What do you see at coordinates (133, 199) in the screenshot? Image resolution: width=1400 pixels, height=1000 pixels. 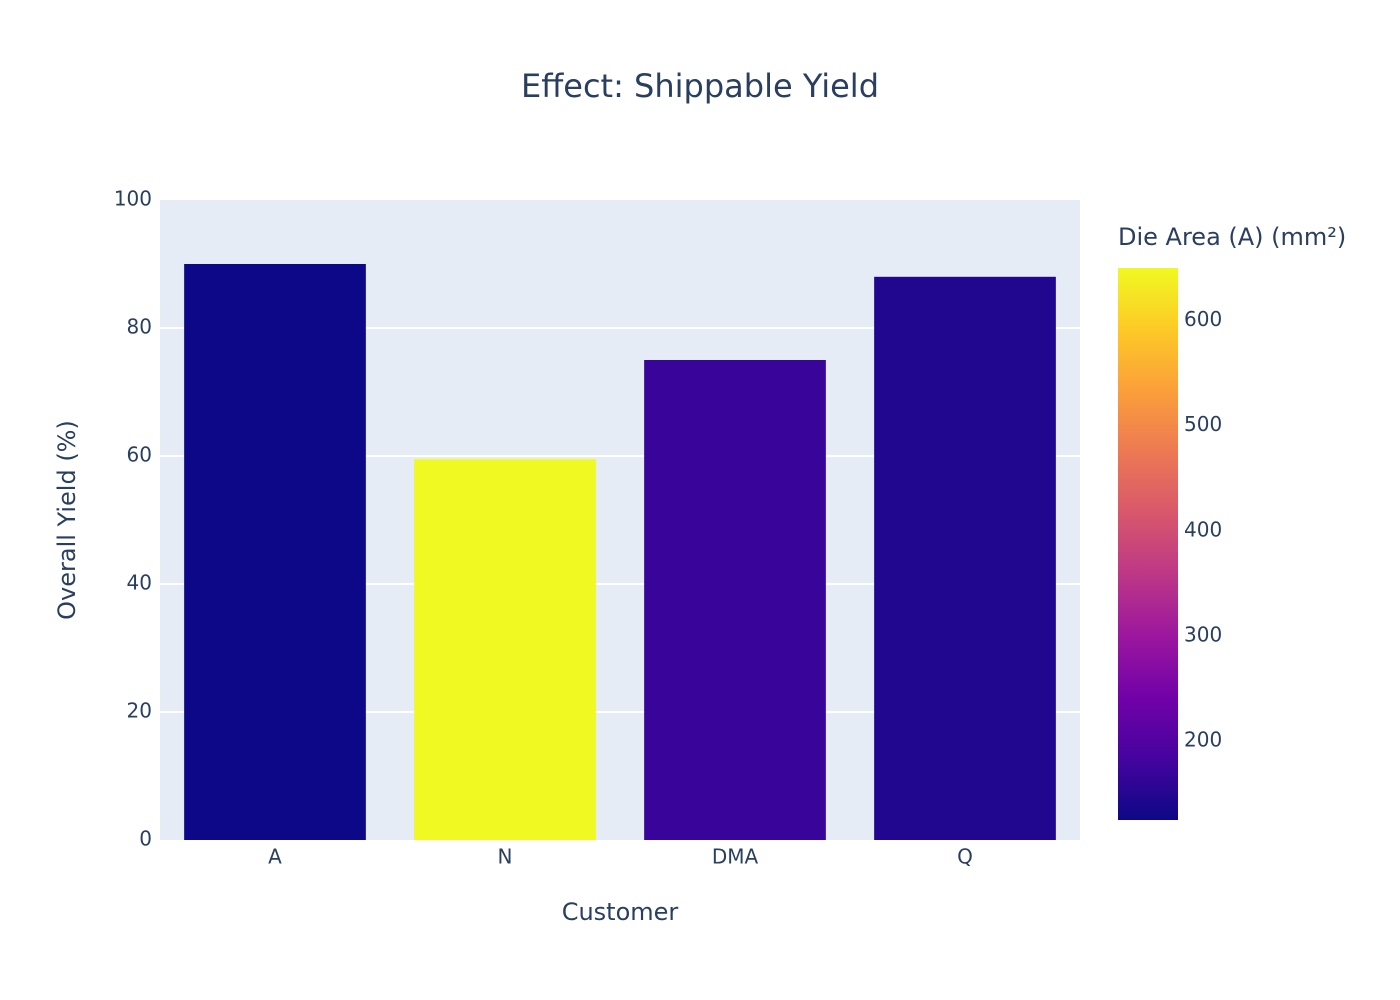 I see `y-tick-label: 100` at bounding box center [133, 199].